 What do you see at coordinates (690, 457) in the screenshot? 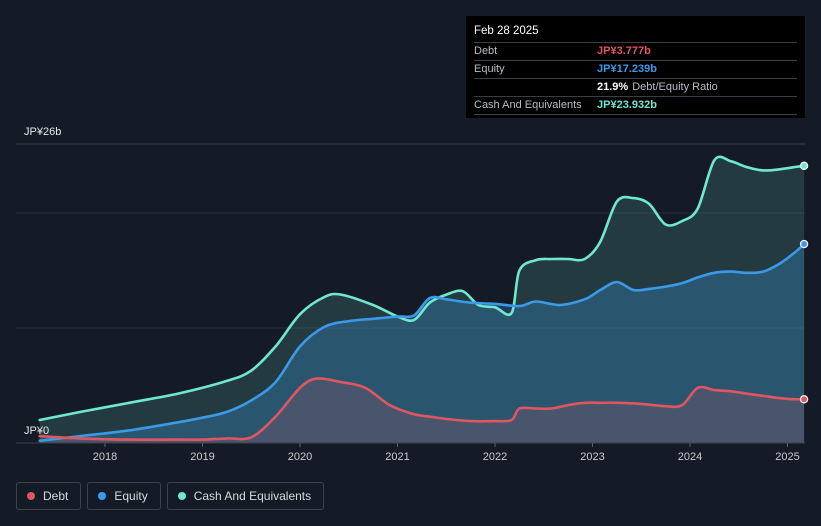
I see `x-tick-label: 2024` at bounding box center [690, 457].